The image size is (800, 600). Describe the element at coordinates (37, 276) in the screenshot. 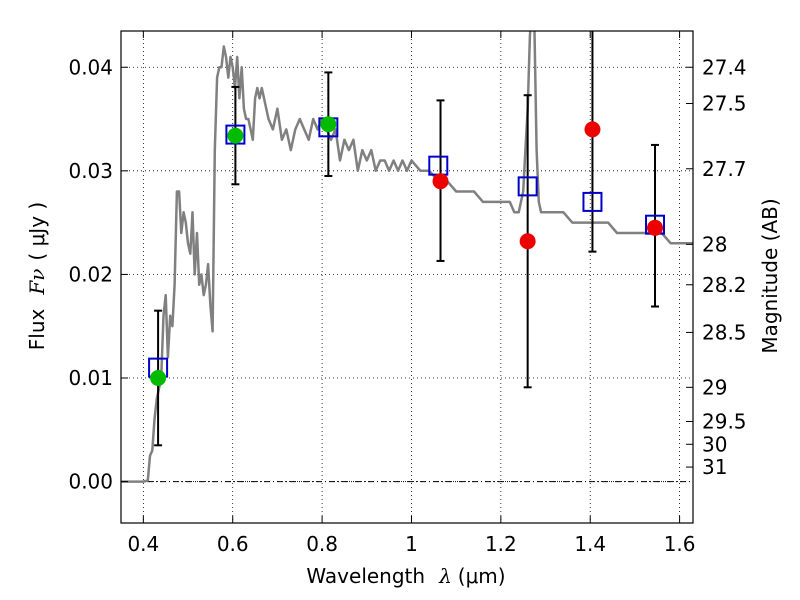

I see `y-axis-label: FluxFν( μJy )` at that location.